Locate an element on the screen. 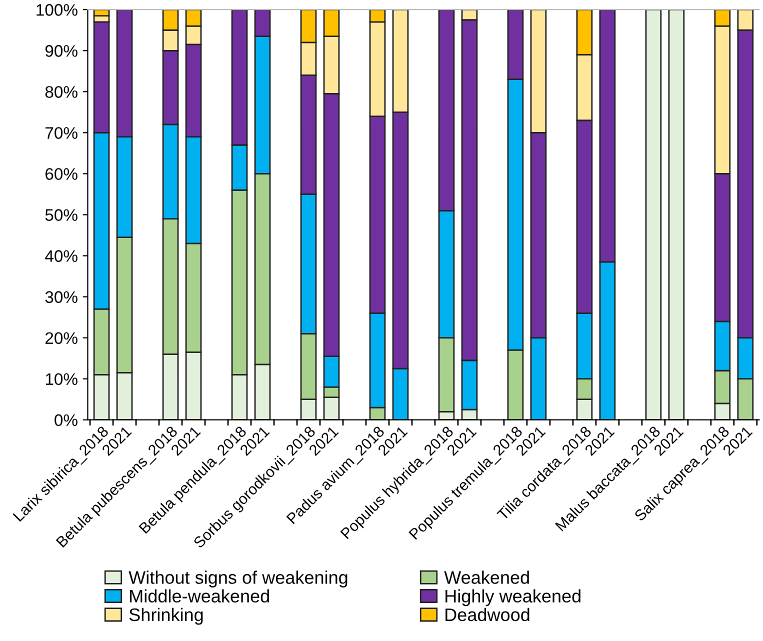 This screenshot has height=641, width=763. legend-label: Weakened is located at coordinates (486, 577).